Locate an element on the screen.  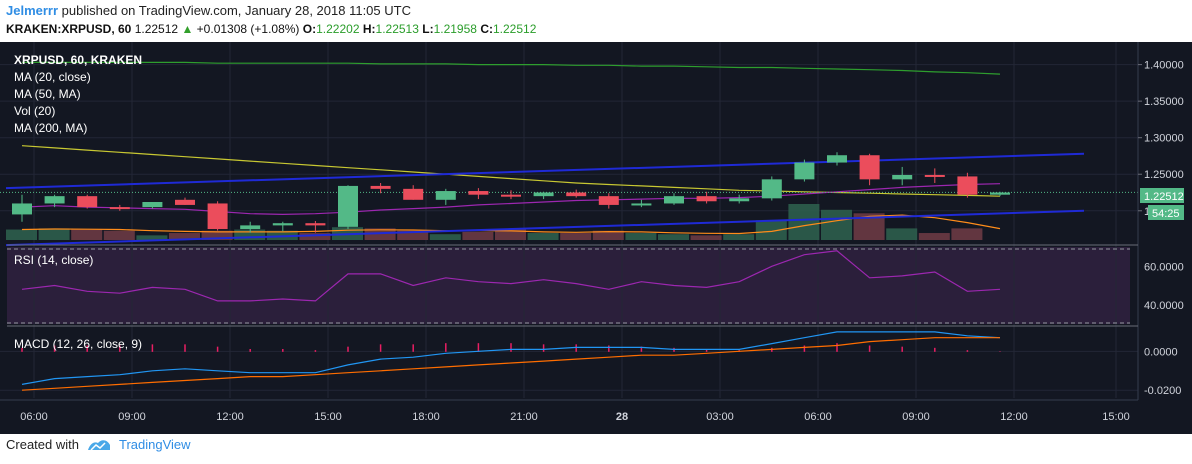
legend-ma50: MA (50, MA) is located at coordinates (47, 94).